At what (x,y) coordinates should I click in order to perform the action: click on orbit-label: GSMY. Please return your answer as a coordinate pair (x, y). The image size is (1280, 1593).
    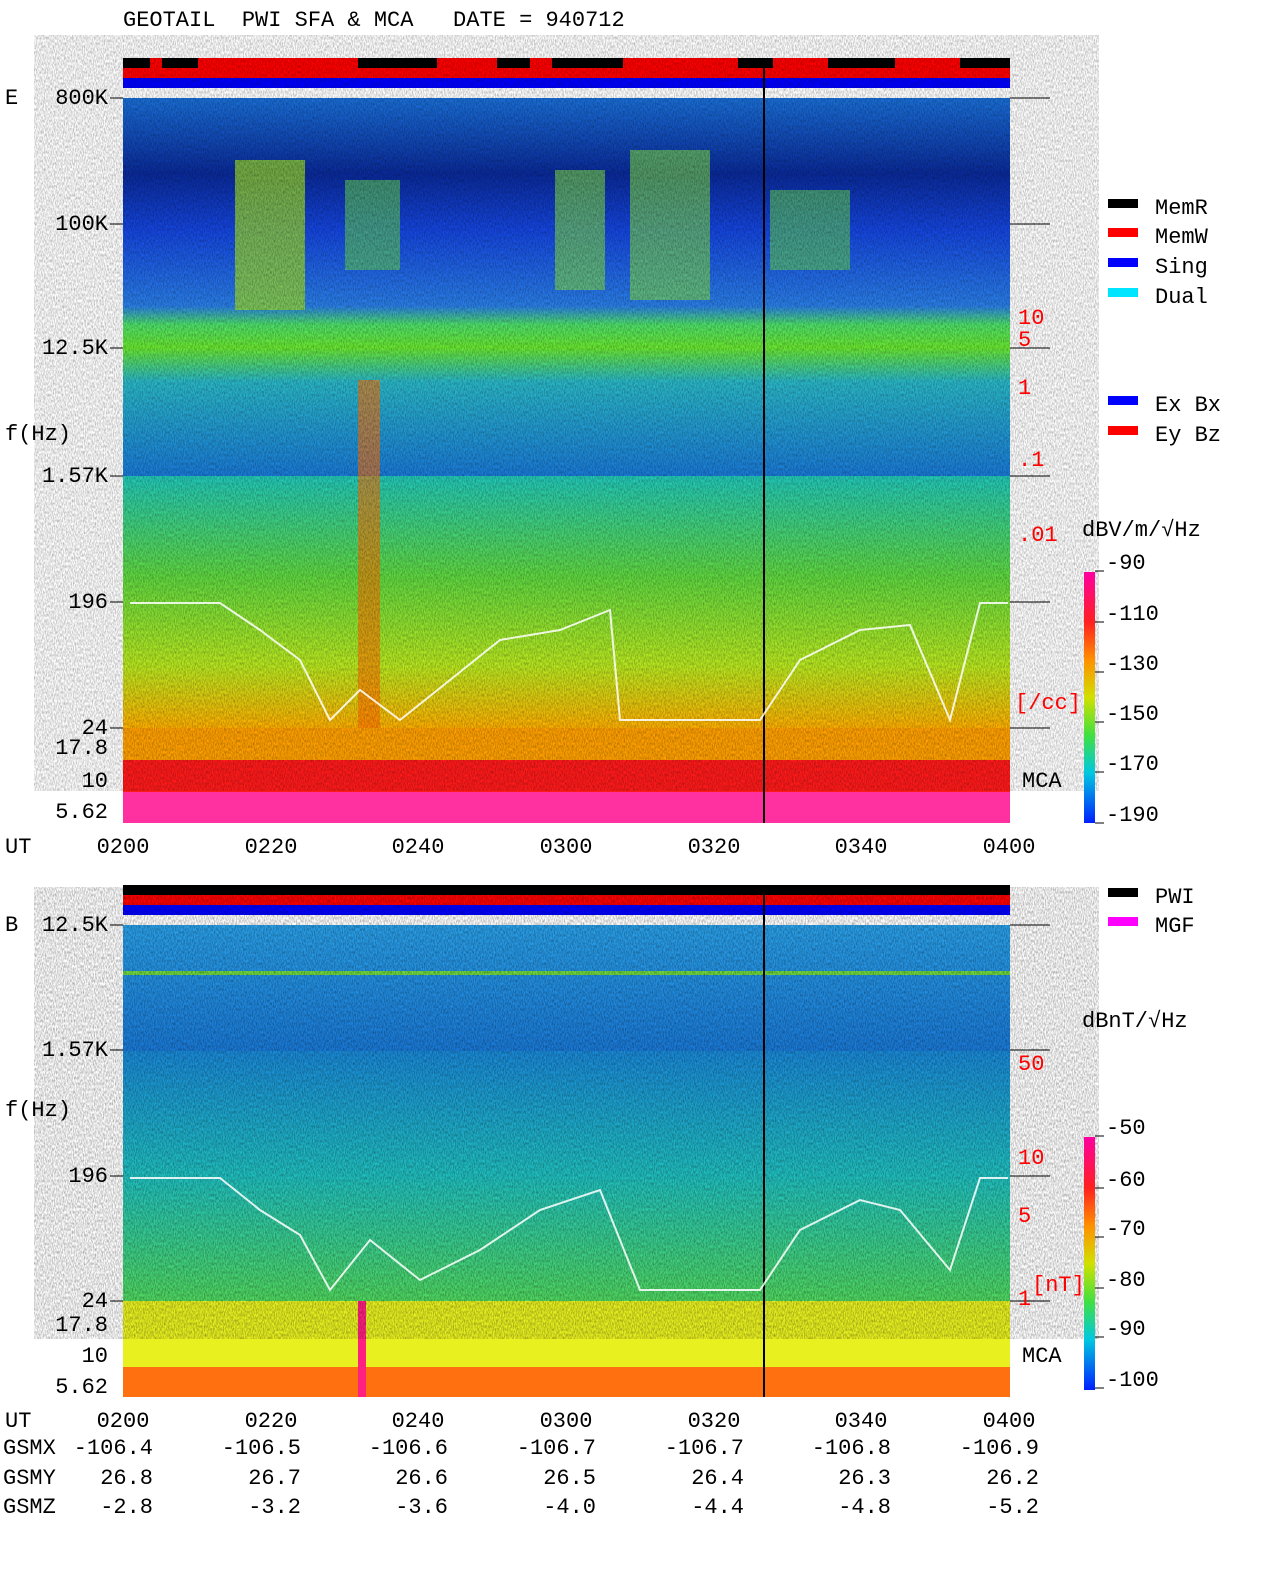
    Looking at the image, I should click on (29, 1478).